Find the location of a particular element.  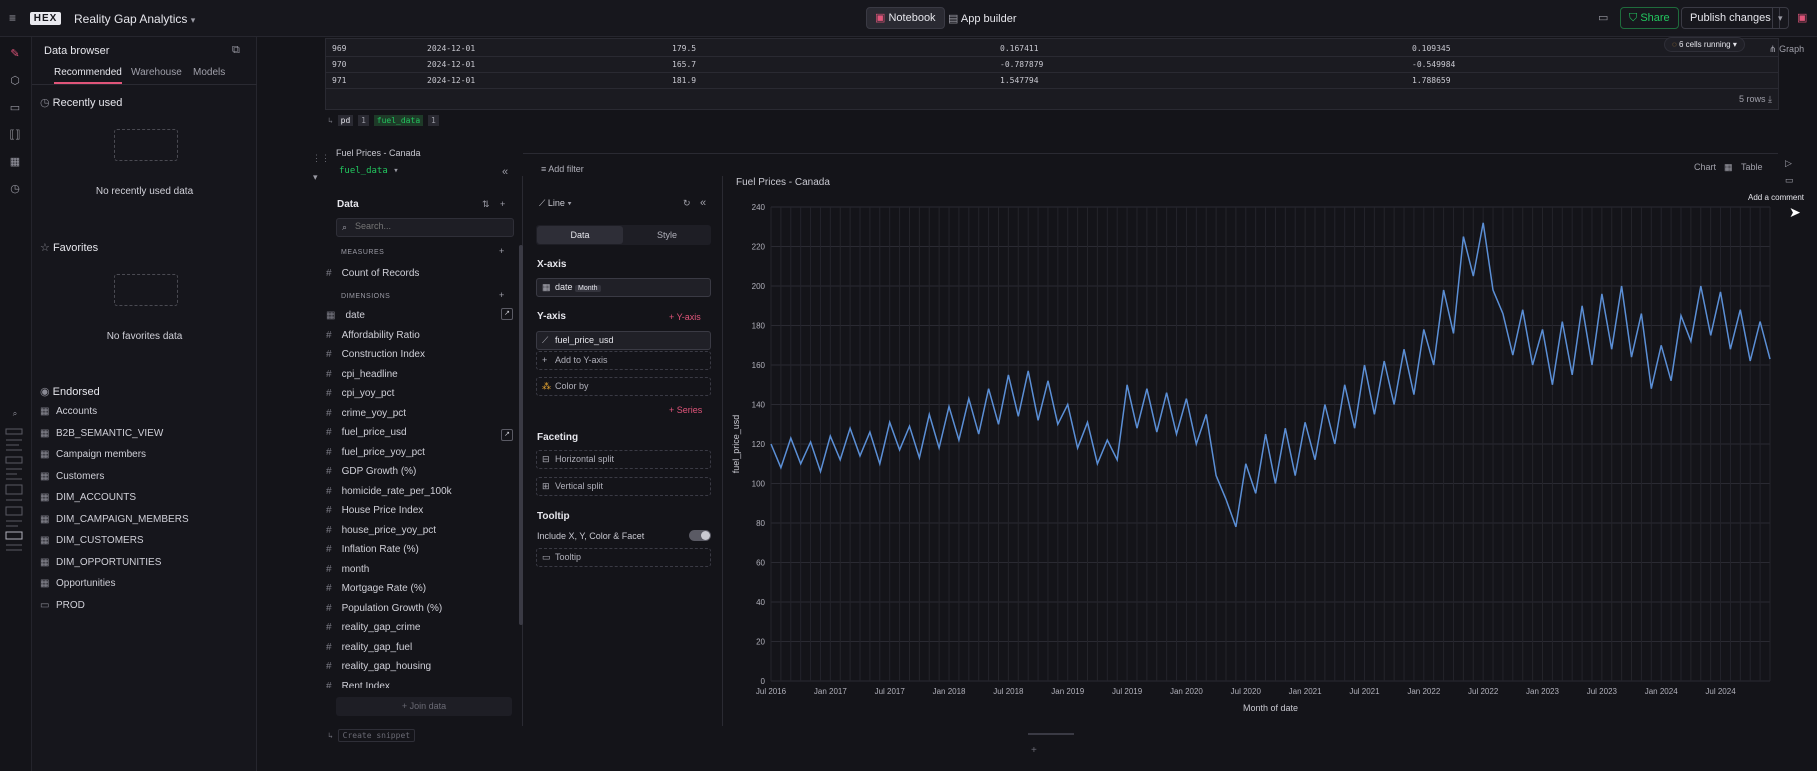

drag-handle-icon: ⋮⋮ is located at coordinates (321, 158).